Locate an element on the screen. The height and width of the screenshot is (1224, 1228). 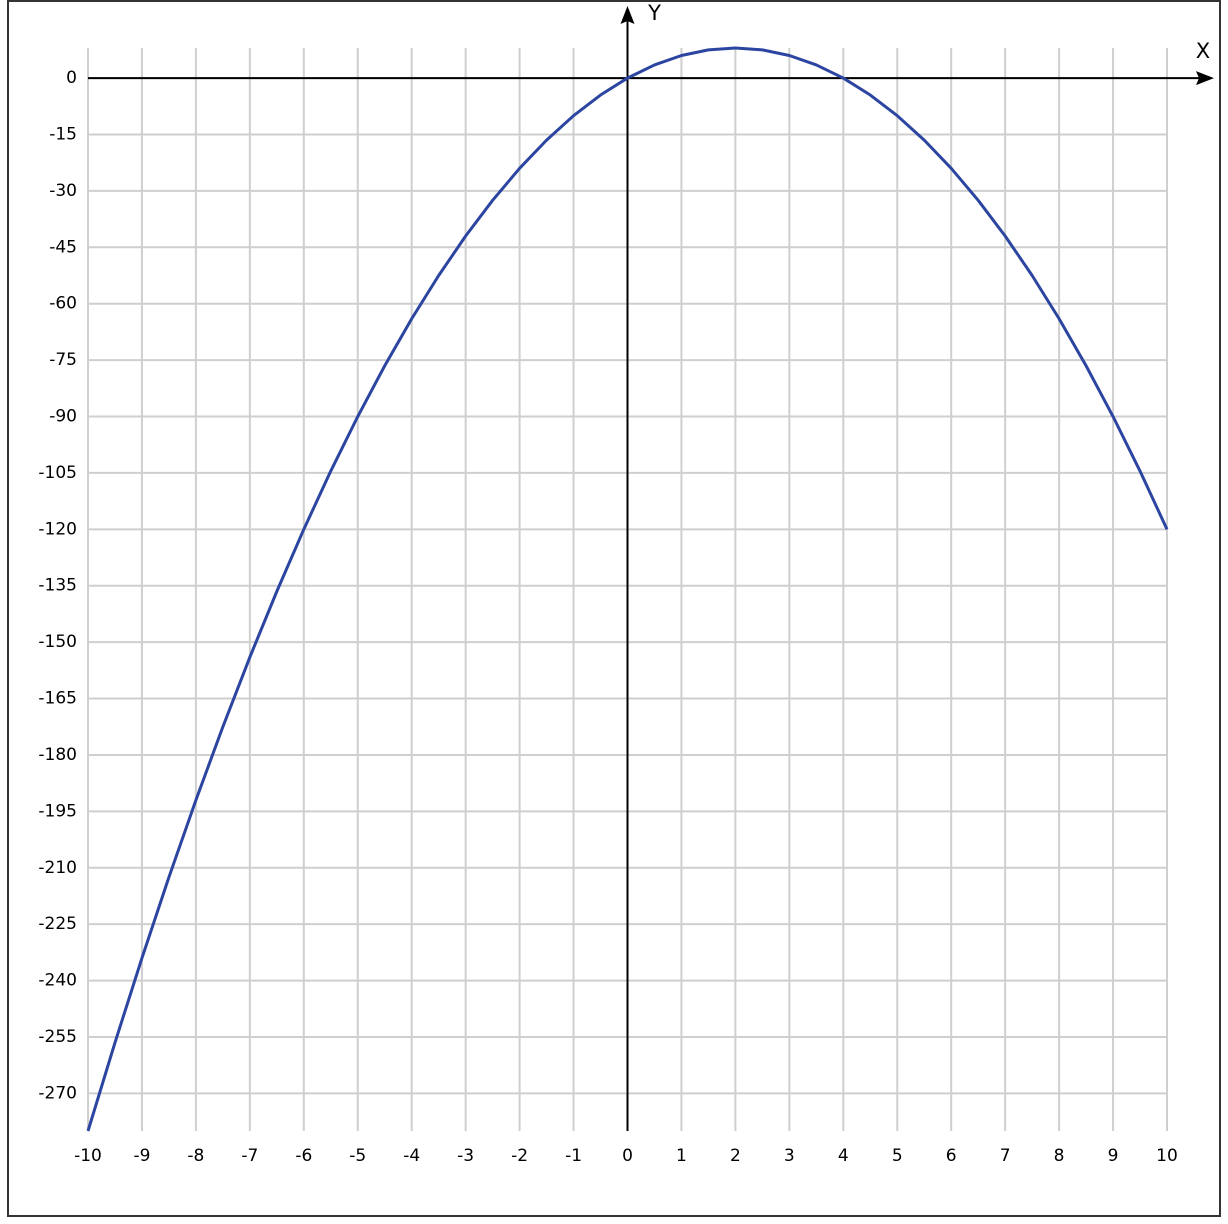
y-tick-label: -45 is located at coordinates (63, 247).